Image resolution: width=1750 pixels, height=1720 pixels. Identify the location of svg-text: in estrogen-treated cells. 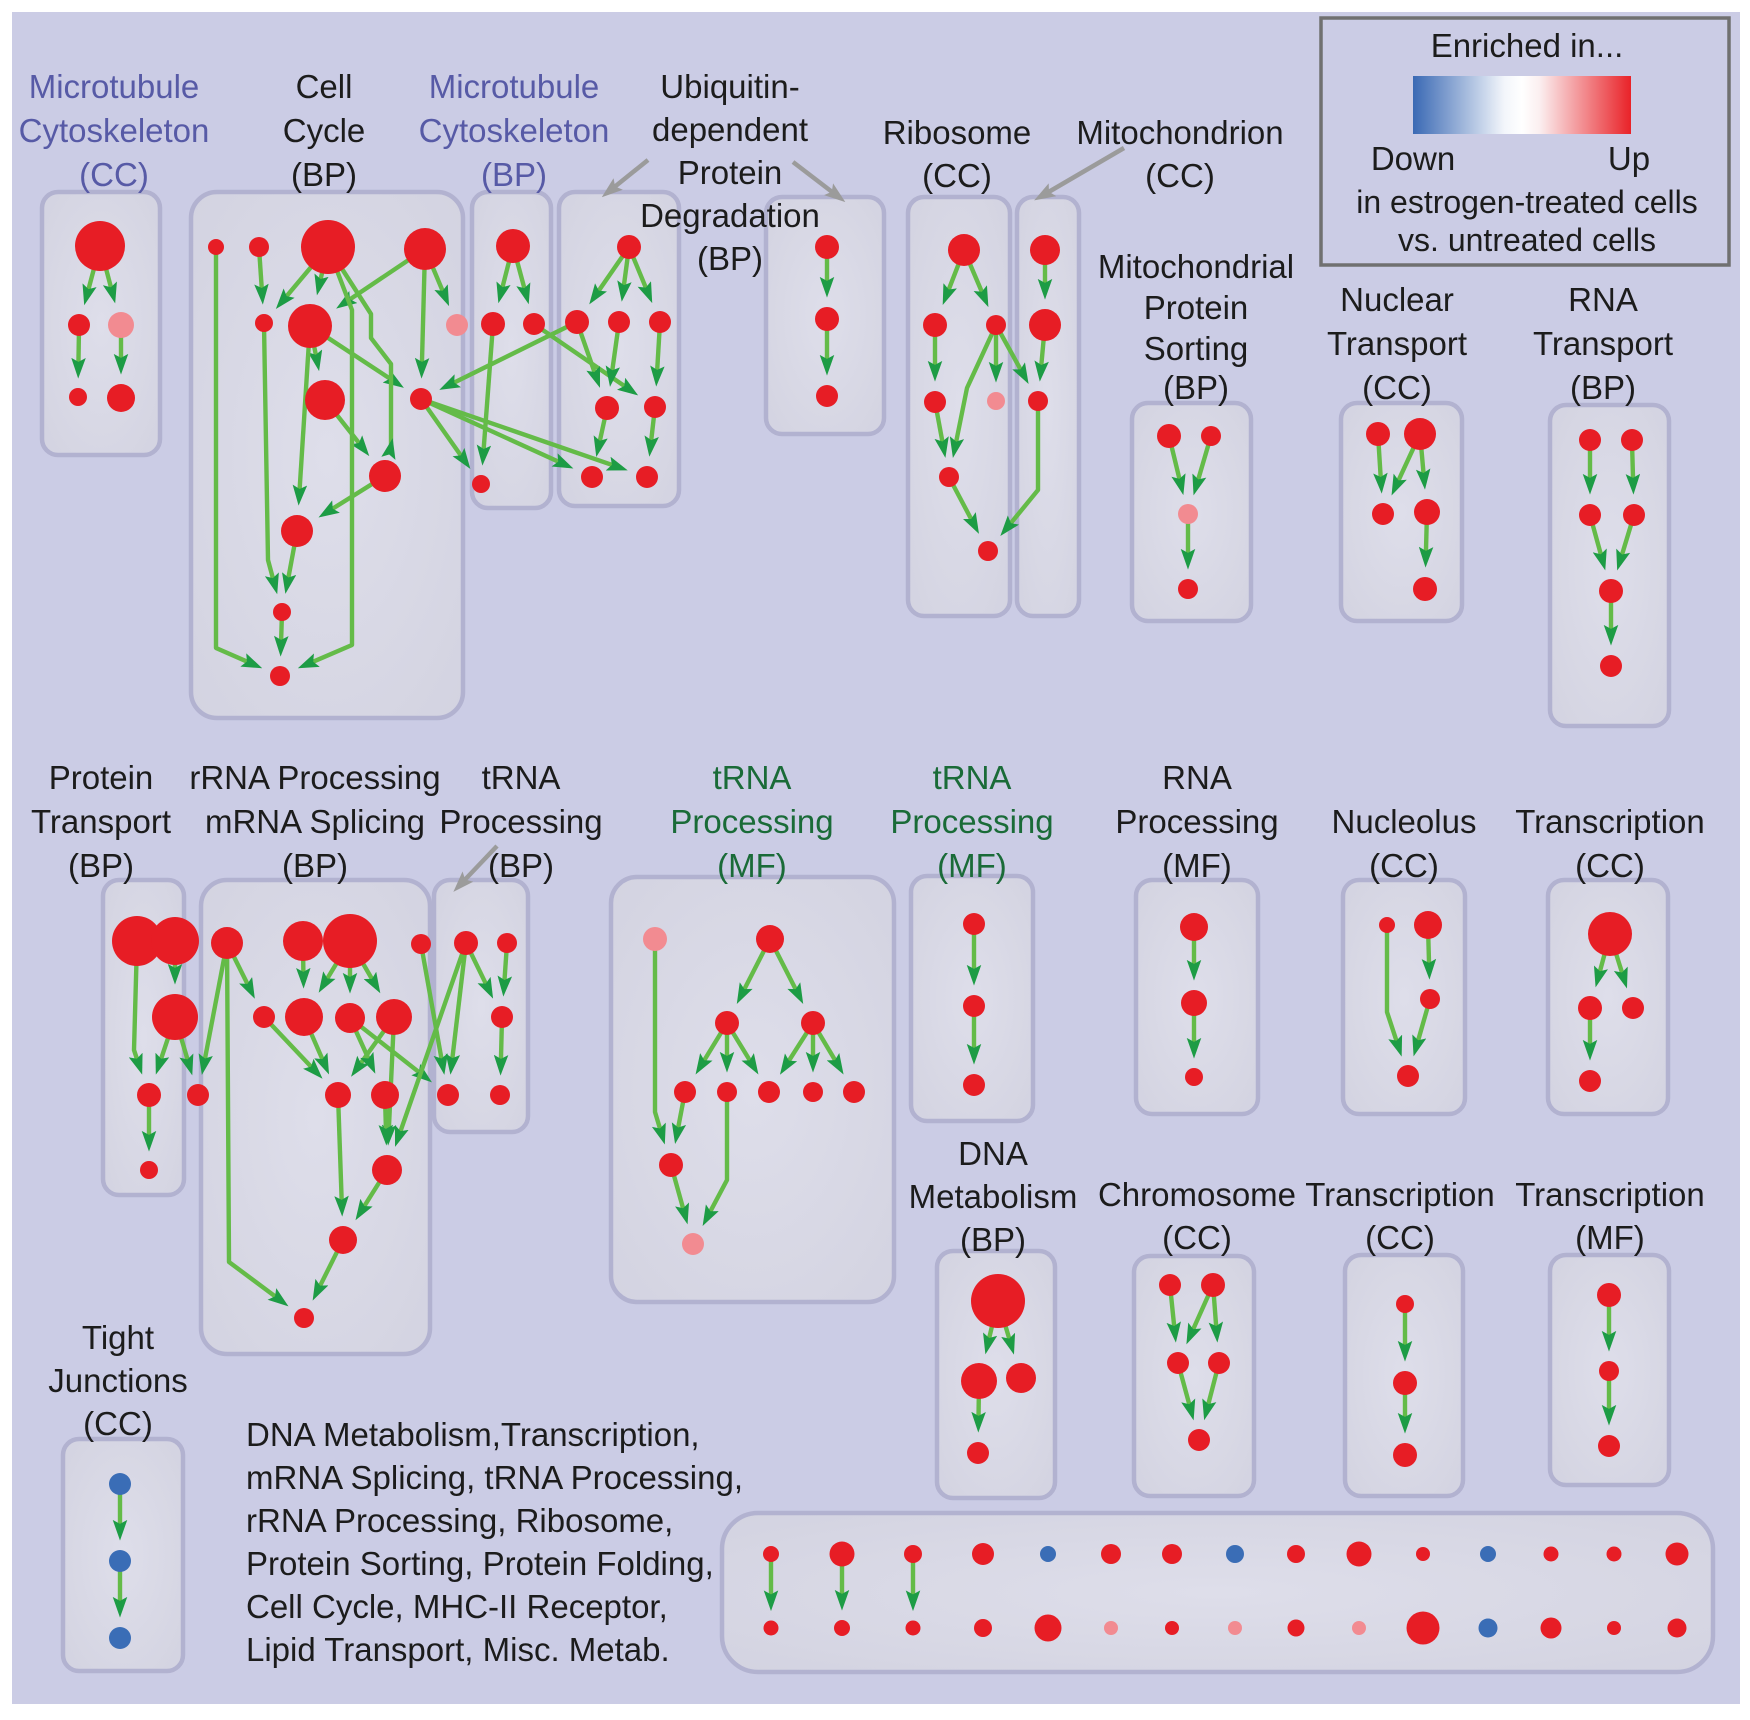
(1527, 202).